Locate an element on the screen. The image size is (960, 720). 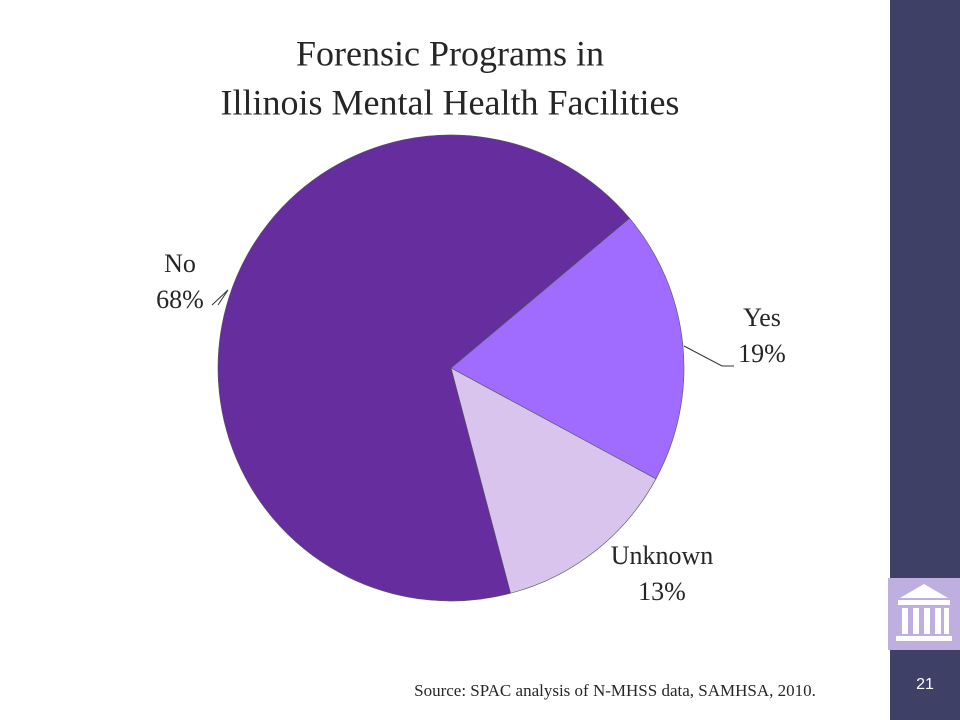
slice-label: No is located at coordinates (180, 263).